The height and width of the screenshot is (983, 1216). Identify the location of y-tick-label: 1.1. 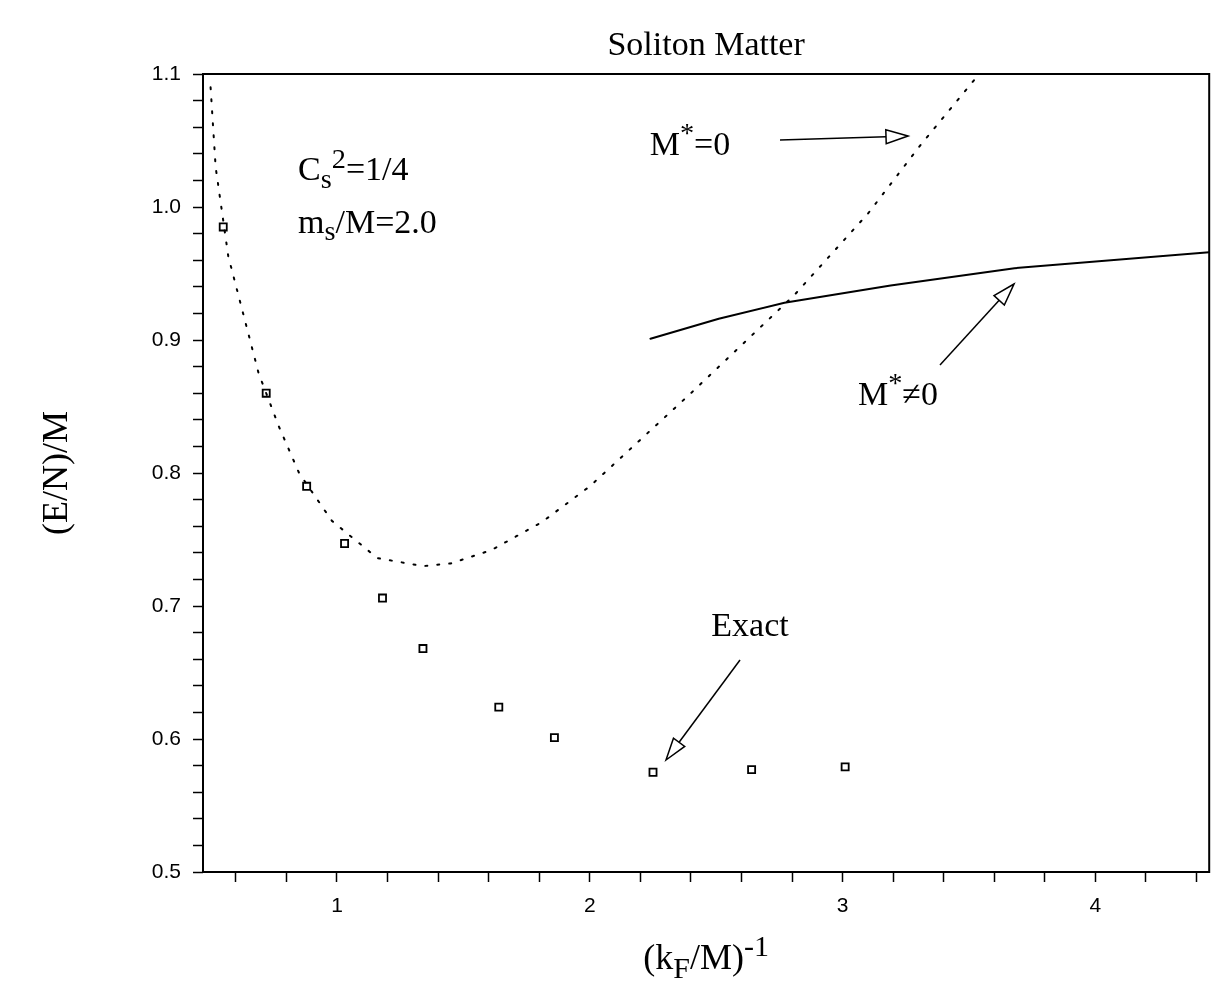
(166, 72).